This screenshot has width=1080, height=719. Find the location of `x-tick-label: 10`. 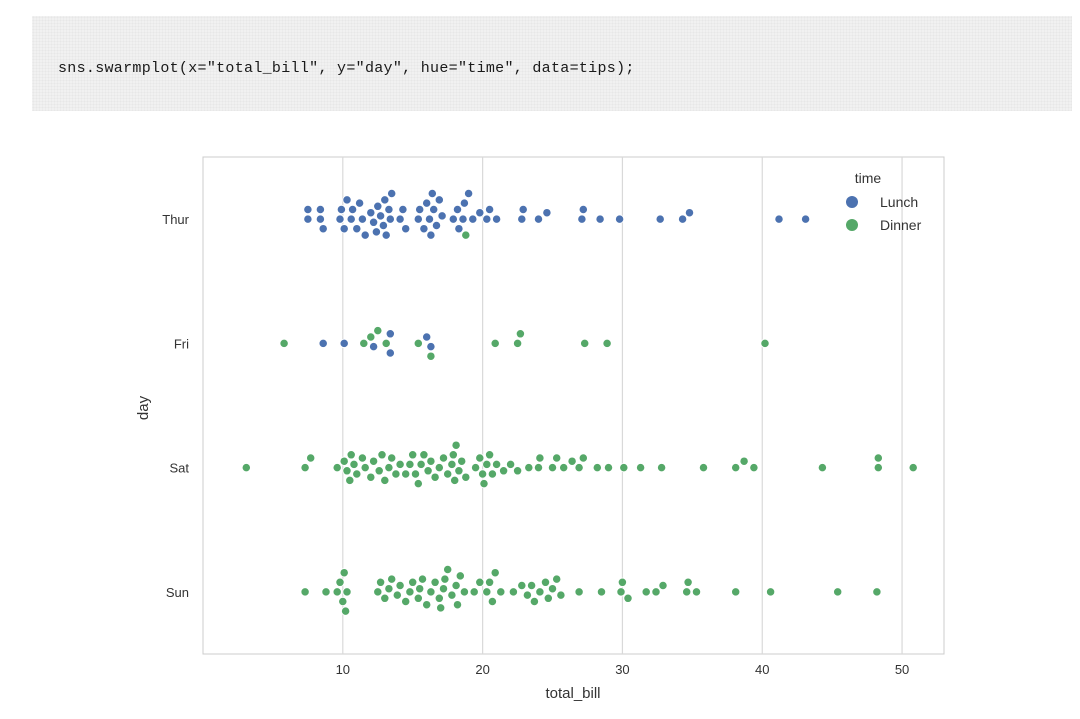

x-tick-label: 10 is located at coordinates (343, 669).